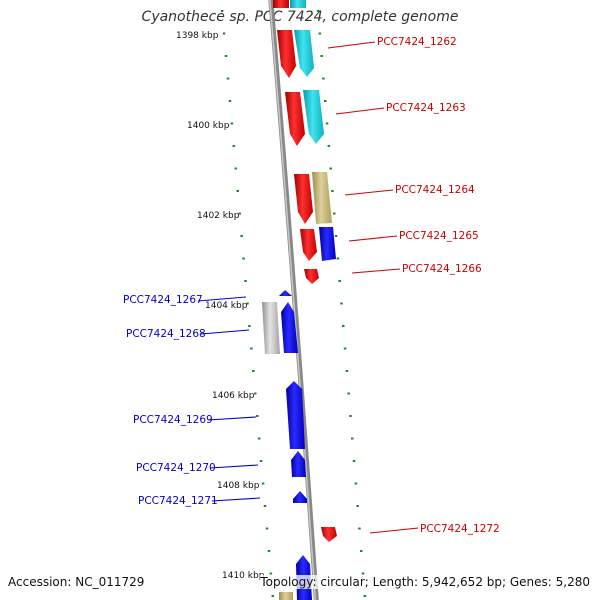 This screenshot has height=600, width=600. What do you see at coordinates (166, 334) in the screenshot?
I see `gene-label: PCC7424_1268` at bounding box center [166, 334].